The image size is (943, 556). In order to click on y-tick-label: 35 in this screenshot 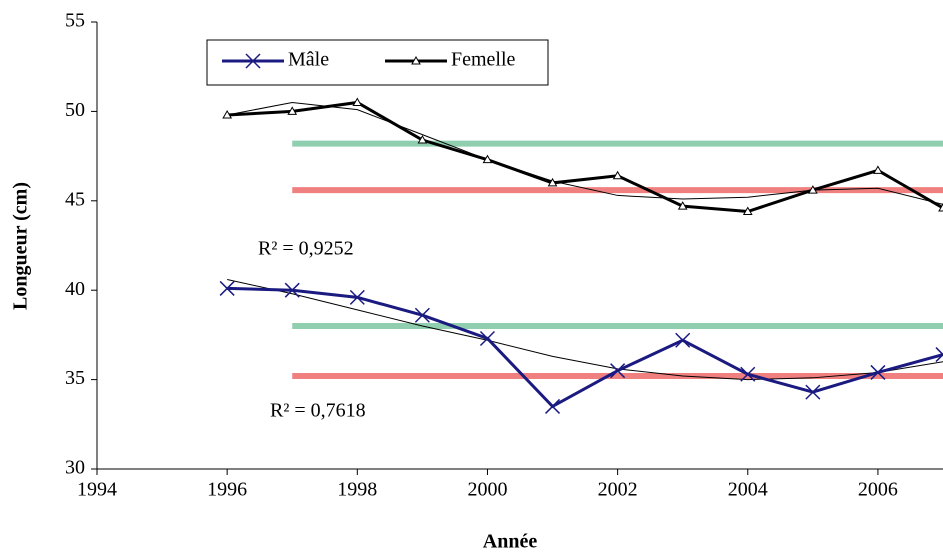, I will do `click(75, 378)`.